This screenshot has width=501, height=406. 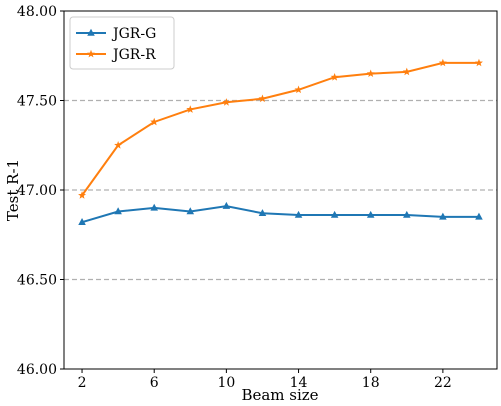 I want to click on y-tick-label: 48.00, so click(x=37, y=12).